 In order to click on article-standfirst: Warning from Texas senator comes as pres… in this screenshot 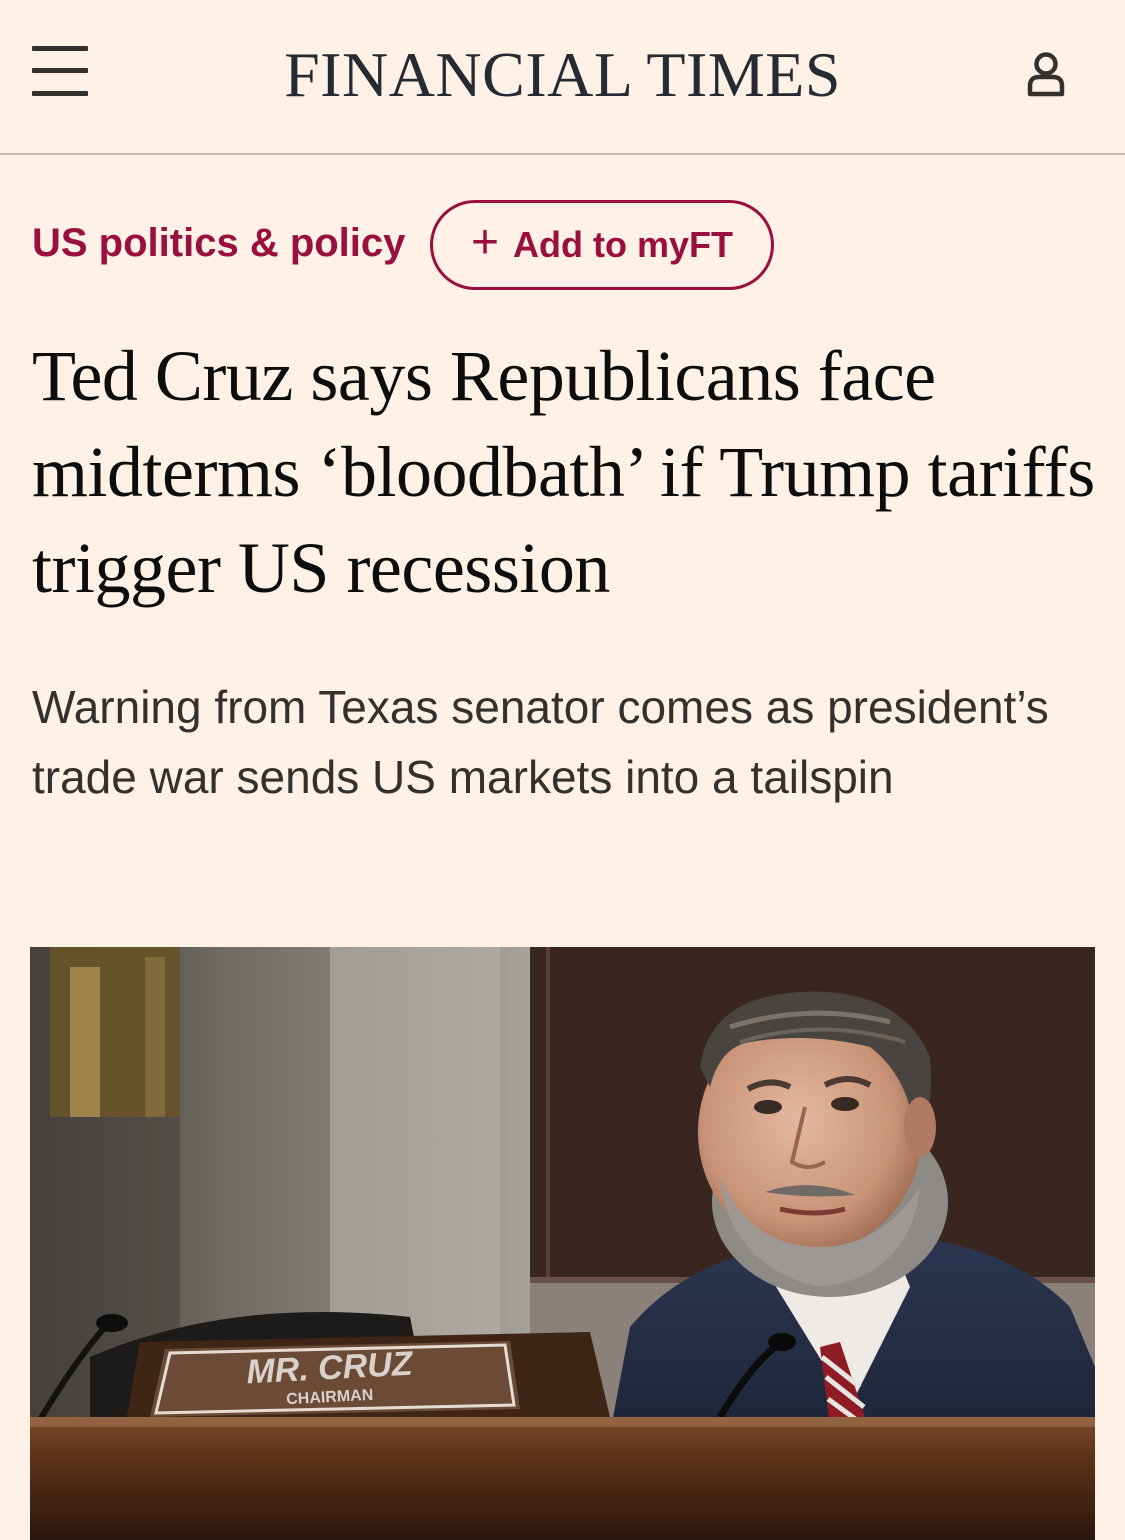, I will do `click(540, 742)`.